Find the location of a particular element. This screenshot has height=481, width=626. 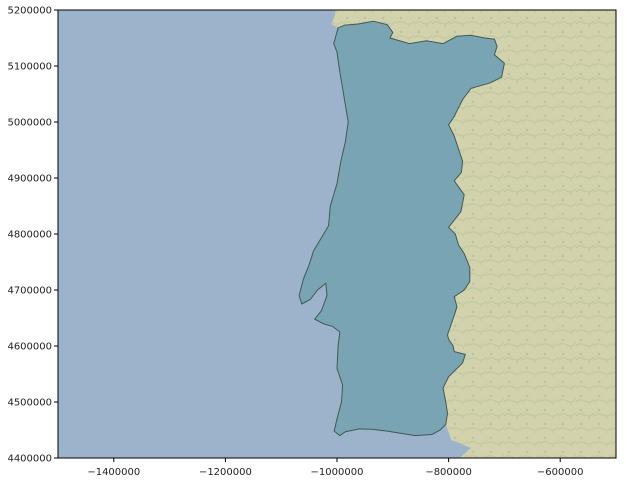

y-tick-label: 4500000 is located at coordinates (29, 403).